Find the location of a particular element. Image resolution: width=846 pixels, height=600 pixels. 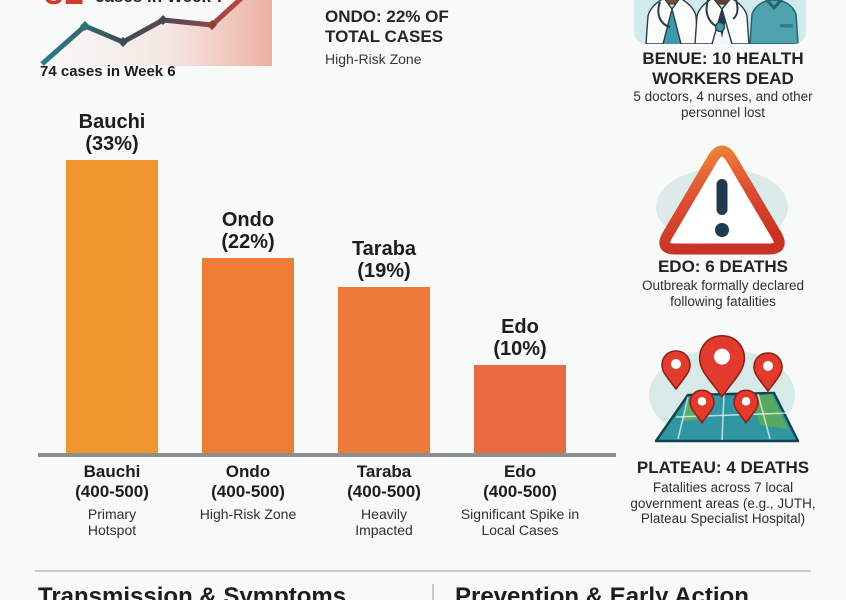

axis-label-taraba: Taraba (400-500) Heavily Impacted is located at coordinates (384, 500).